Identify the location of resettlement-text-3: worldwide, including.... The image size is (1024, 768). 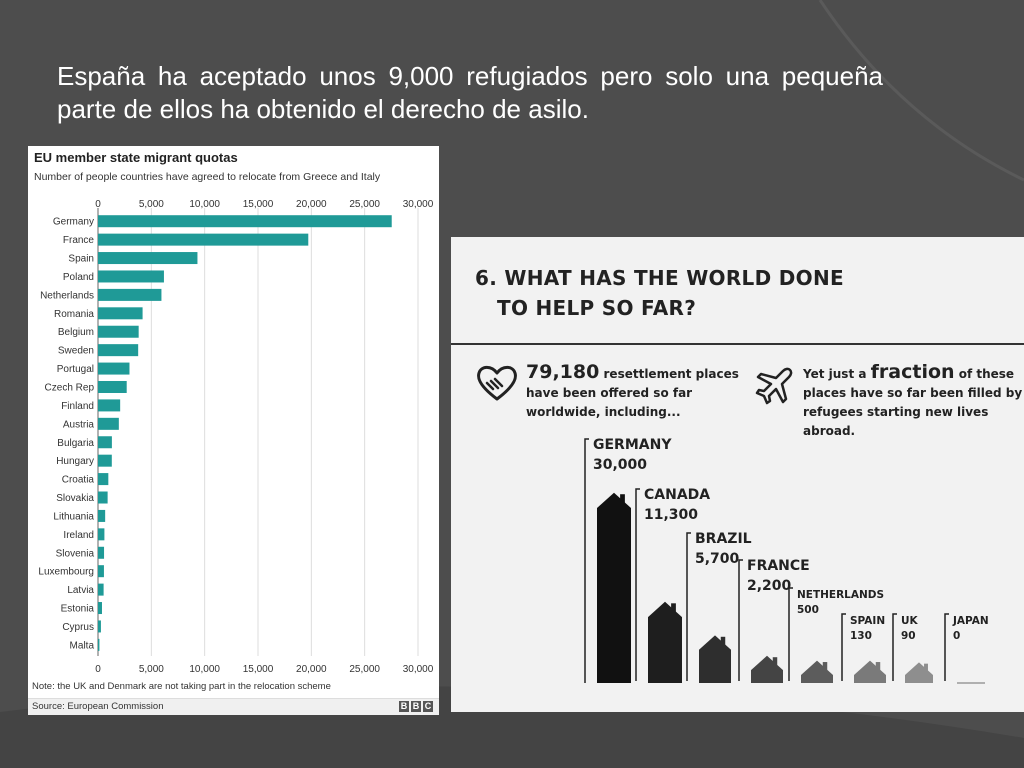
(603, 412).